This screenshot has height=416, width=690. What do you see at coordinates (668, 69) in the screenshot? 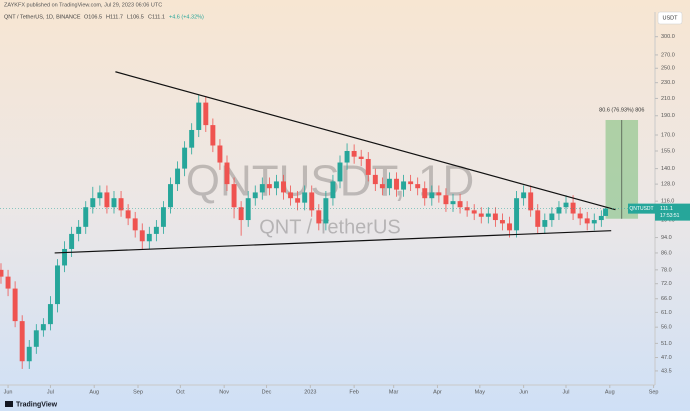
I see `y-tick-label: 250.0` at bounding box center [668, 69].